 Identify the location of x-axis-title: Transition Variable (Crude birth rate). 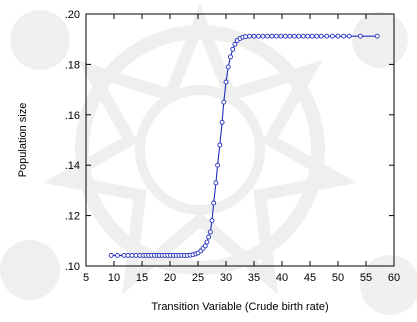
(239, 307).